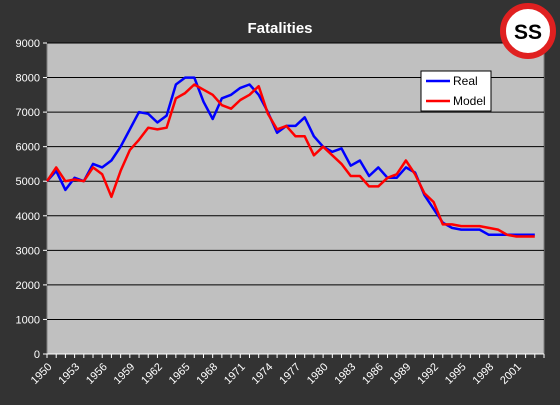 This screenshot has width=560, height=405. What do you see at coordinates (97, 374) in the screenshot?
I see `x-tick-label: 1956` at bounding box center [97, 374].